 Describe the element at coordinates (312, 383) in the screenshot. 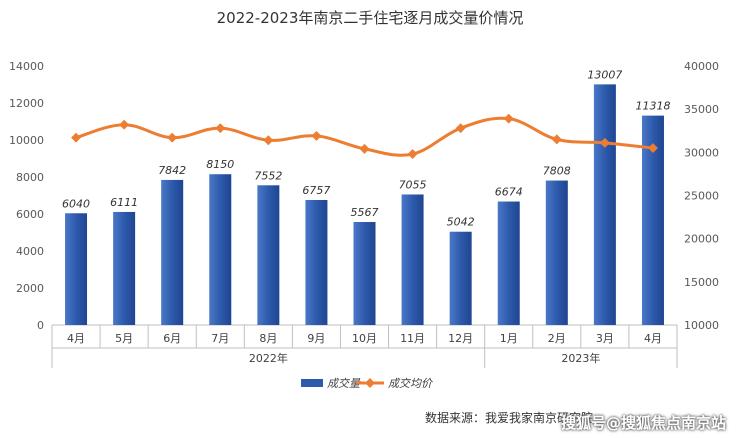

I see `legend-swatch-volume` at that location.